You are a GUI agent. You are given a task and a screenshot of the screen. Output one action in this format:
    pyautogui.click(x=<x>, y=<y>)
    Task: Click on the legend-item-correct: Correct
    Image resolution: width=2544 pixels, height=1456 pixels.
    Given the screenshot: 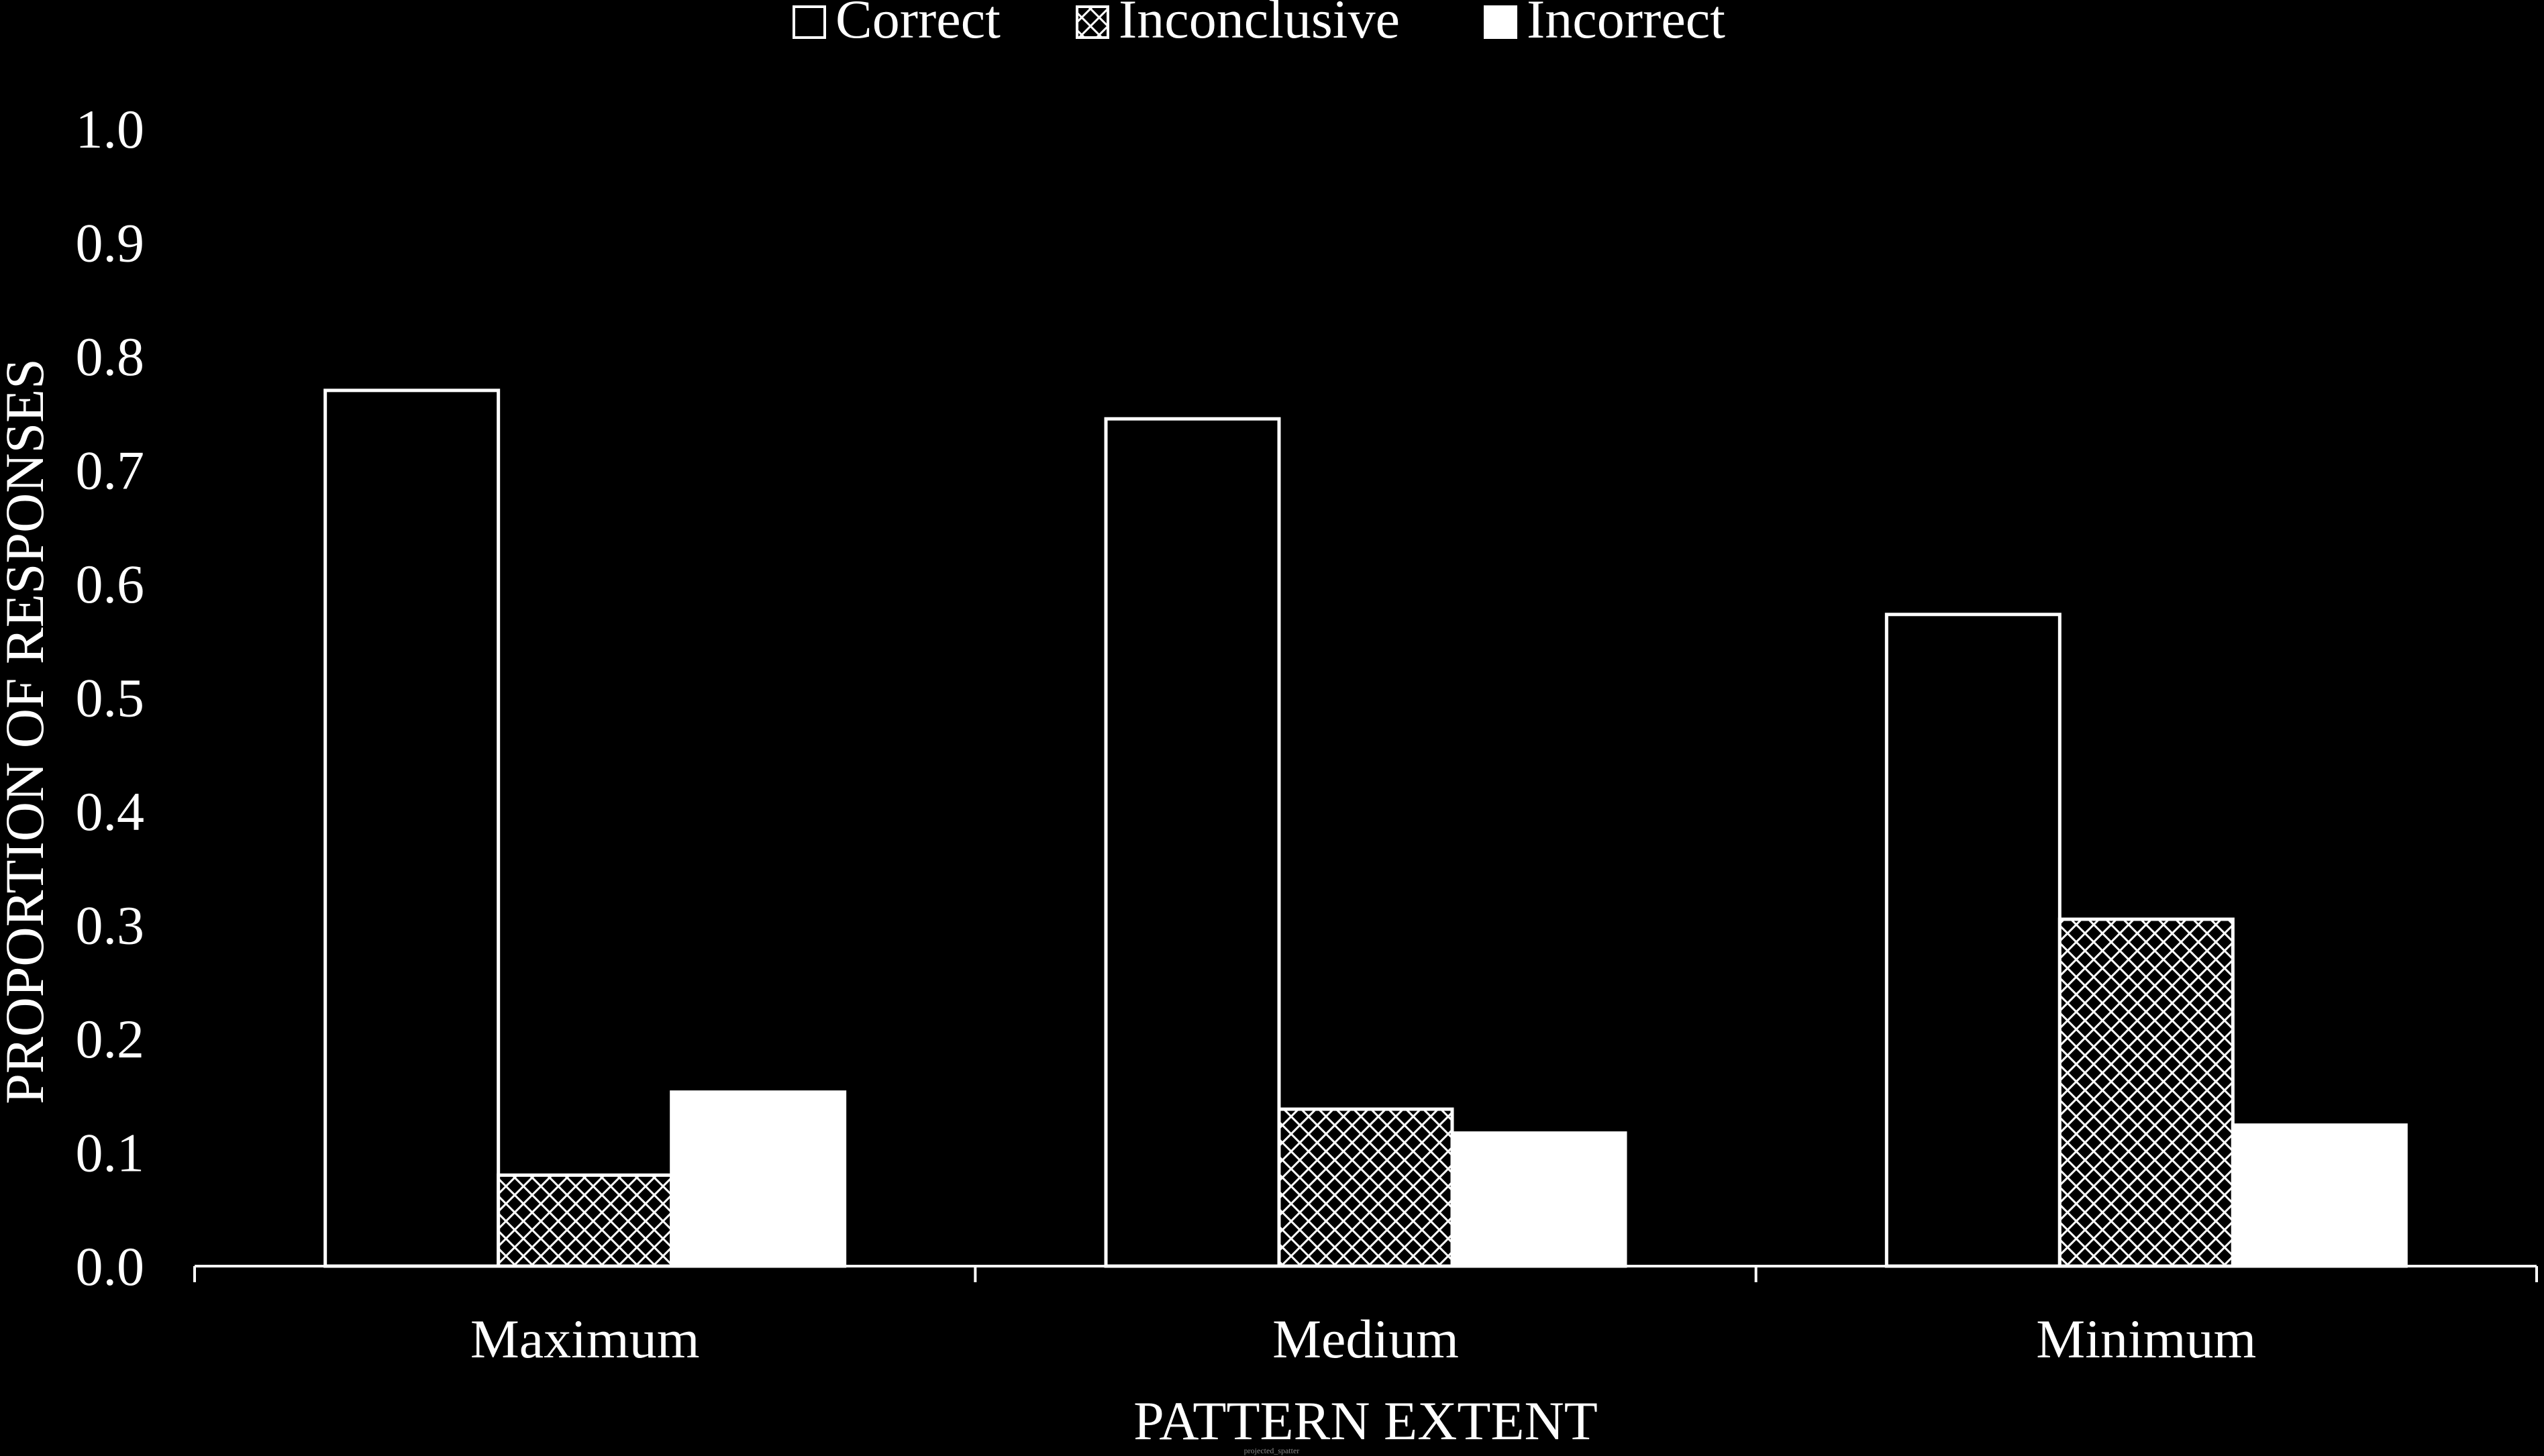 What is the action you would take?
    pyautogui.click(x=897, y=25)
    